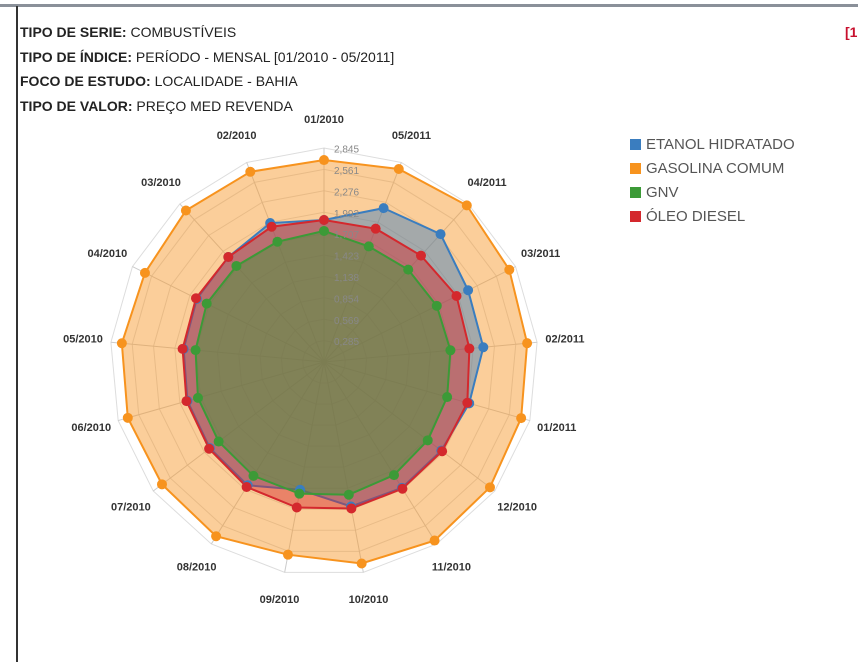 This screenshot has width=858, height=662. What do you see at coordinates (197, 568) in the screenshot?
I see `category-label: 08/2010` at bounding box center [197, 568].